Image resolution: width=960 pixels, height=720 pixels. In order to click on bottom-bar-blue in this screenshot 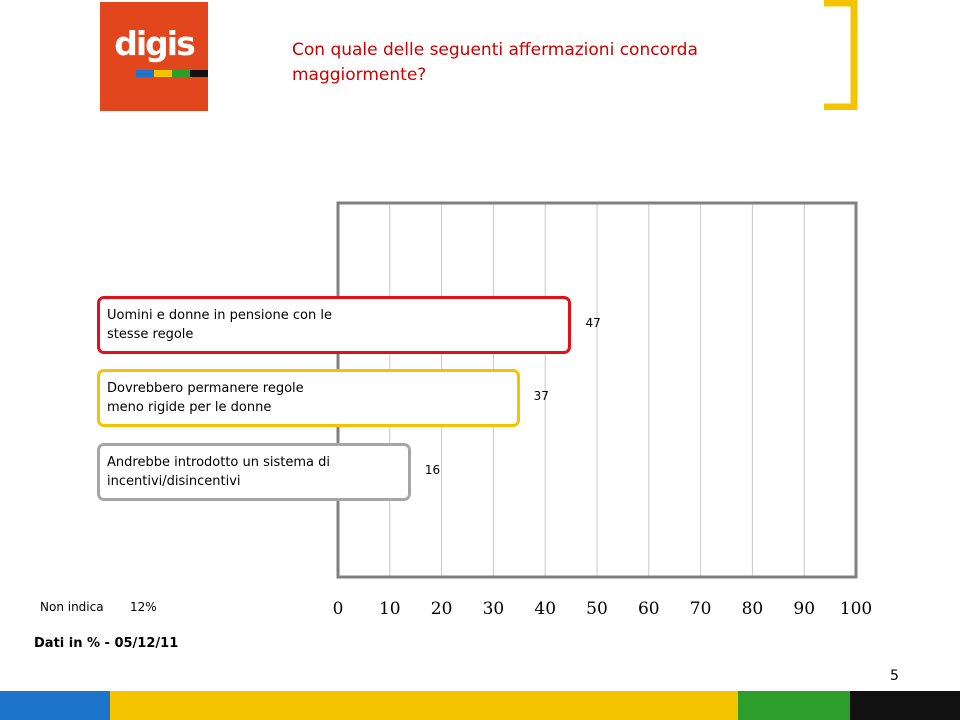, I will do `click(55, 705)`.